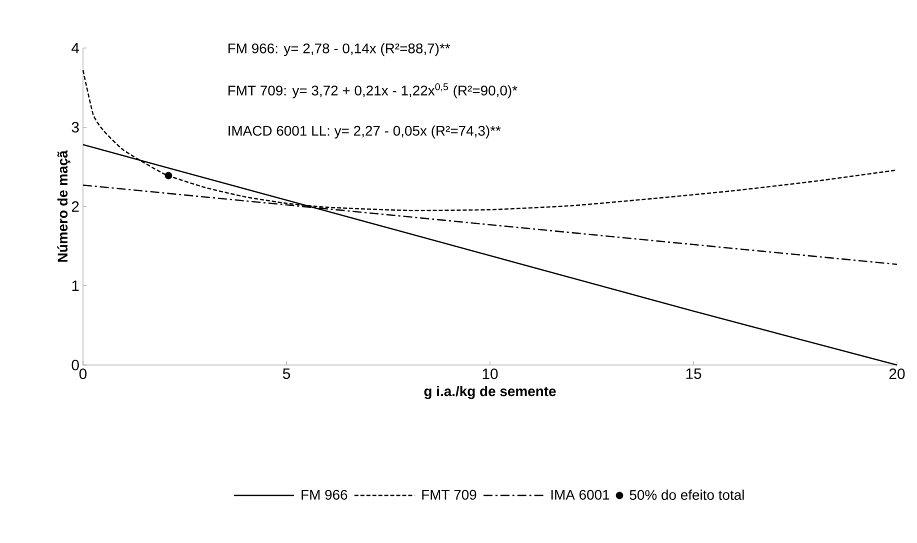 This screenshot has height=543, width=917. Describe the element at coordinates (364, 132) in the screenshot. I see `annotation: IMACD 6001 LL: y= 2,27 - 0,05x (R²=74,3)**` at that location.